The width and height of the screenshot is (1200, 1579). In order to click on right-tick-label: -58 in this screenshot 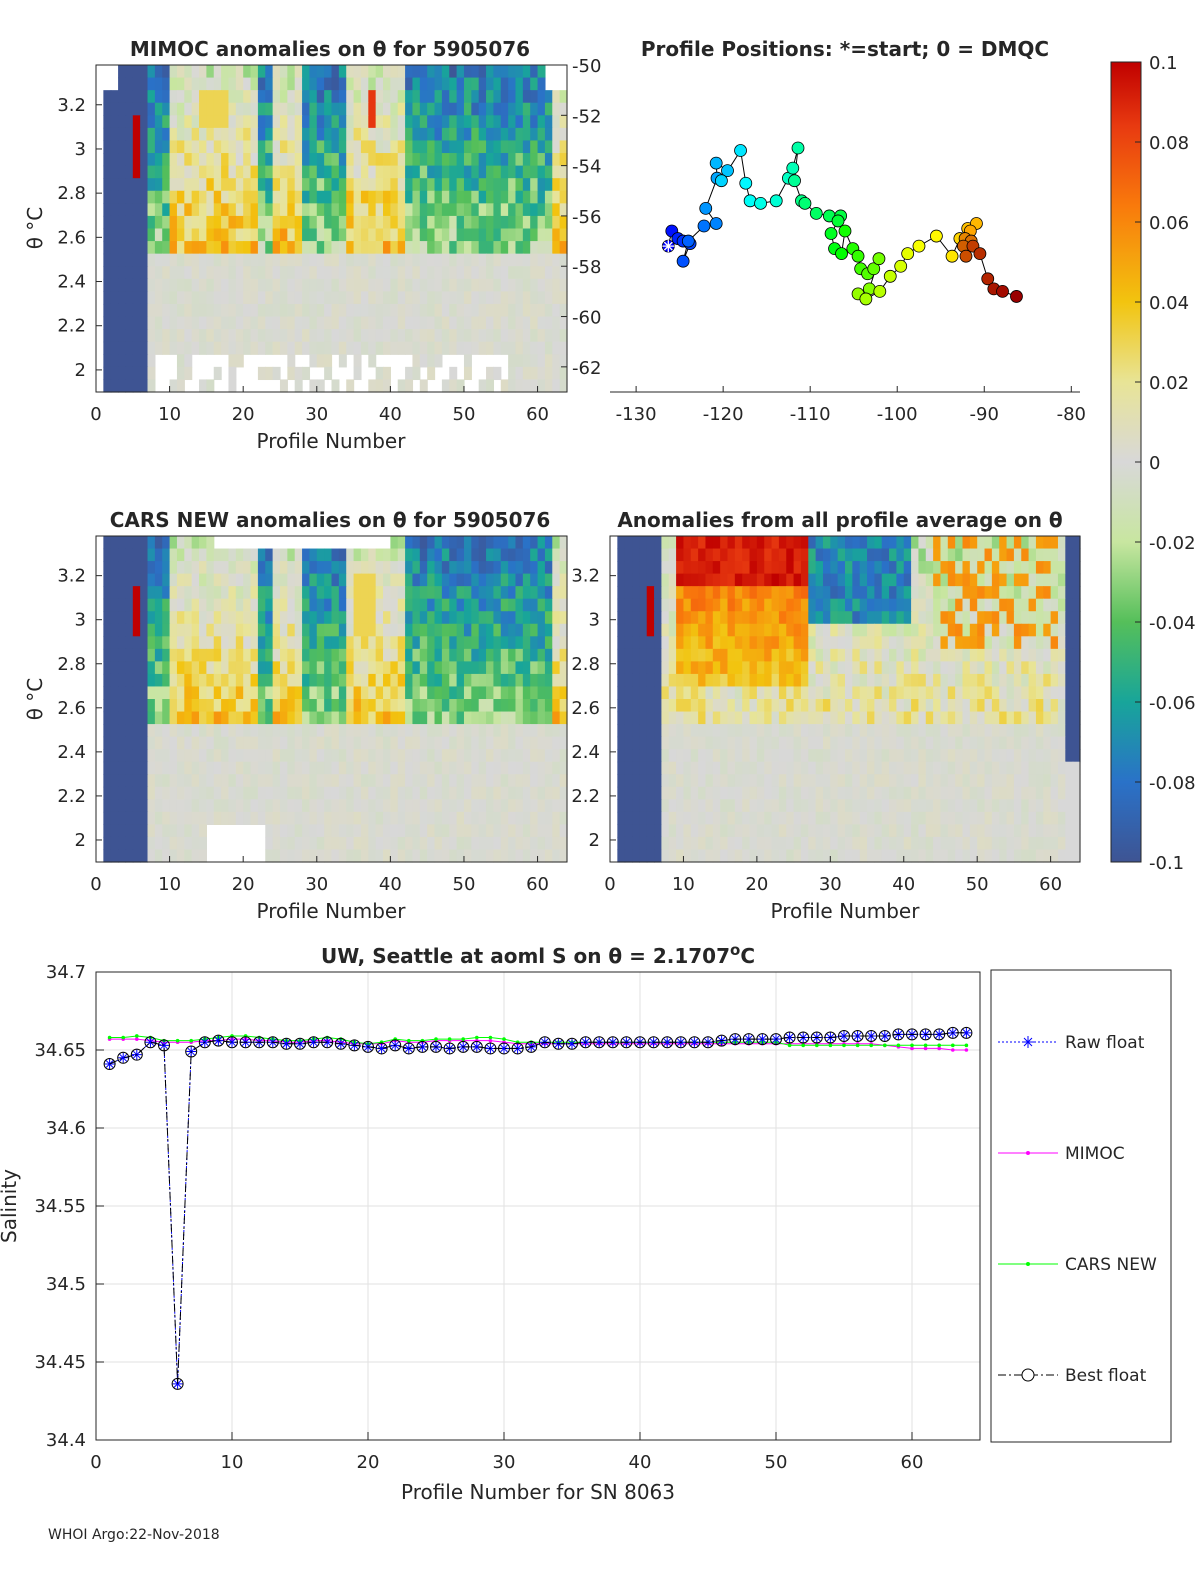, I will do `click(586, 267)`.